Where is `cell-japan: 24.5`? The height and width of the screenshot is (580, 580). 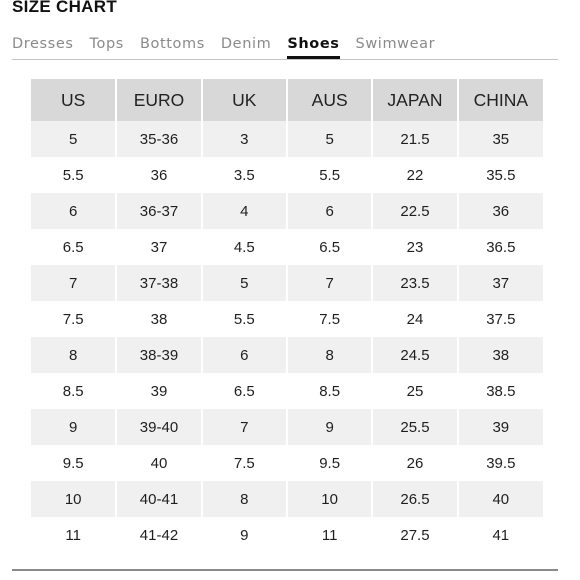
cell-japan: 24.5 is located at coordinates (415, 355).